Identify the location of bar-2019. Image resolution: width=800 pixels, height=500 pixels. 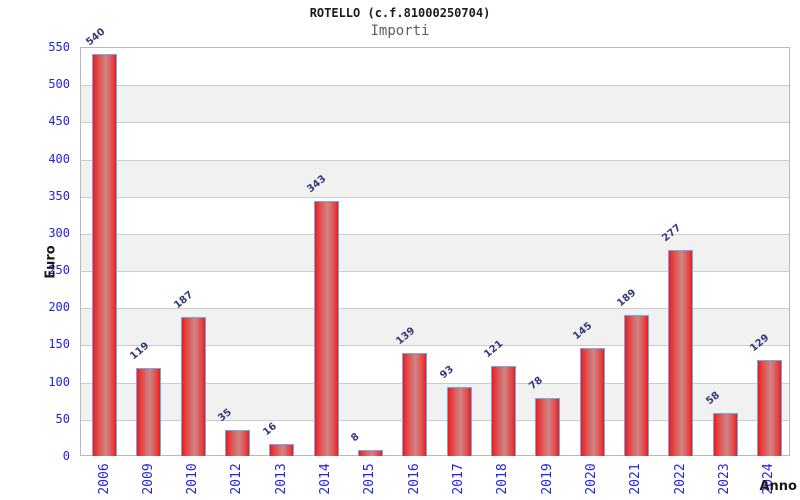
(548, 427).